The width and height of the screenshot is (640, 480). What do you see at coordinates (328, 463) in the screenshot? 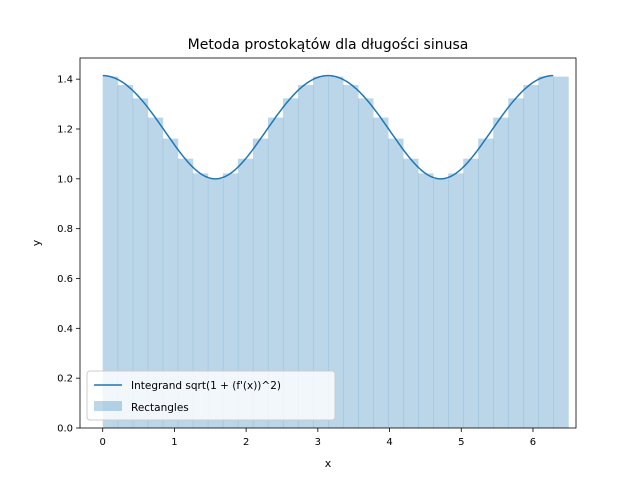
I see `x-axis-label: x` at bounding box center [328, 463].